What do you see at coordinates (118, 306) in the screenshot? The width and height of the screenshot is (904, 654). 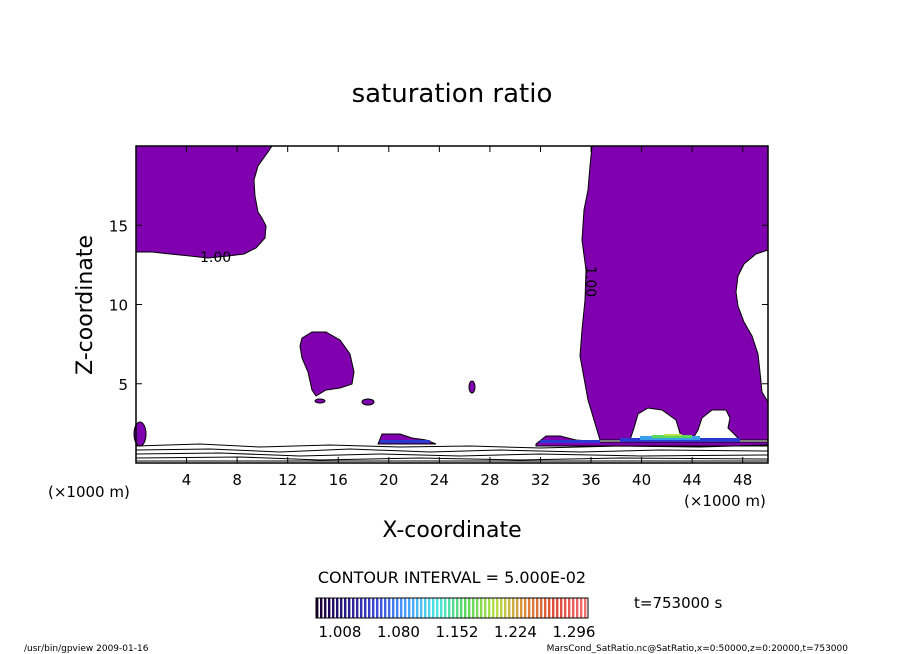 I see `y-tick-label: 10` at bounding box center [118, 306].